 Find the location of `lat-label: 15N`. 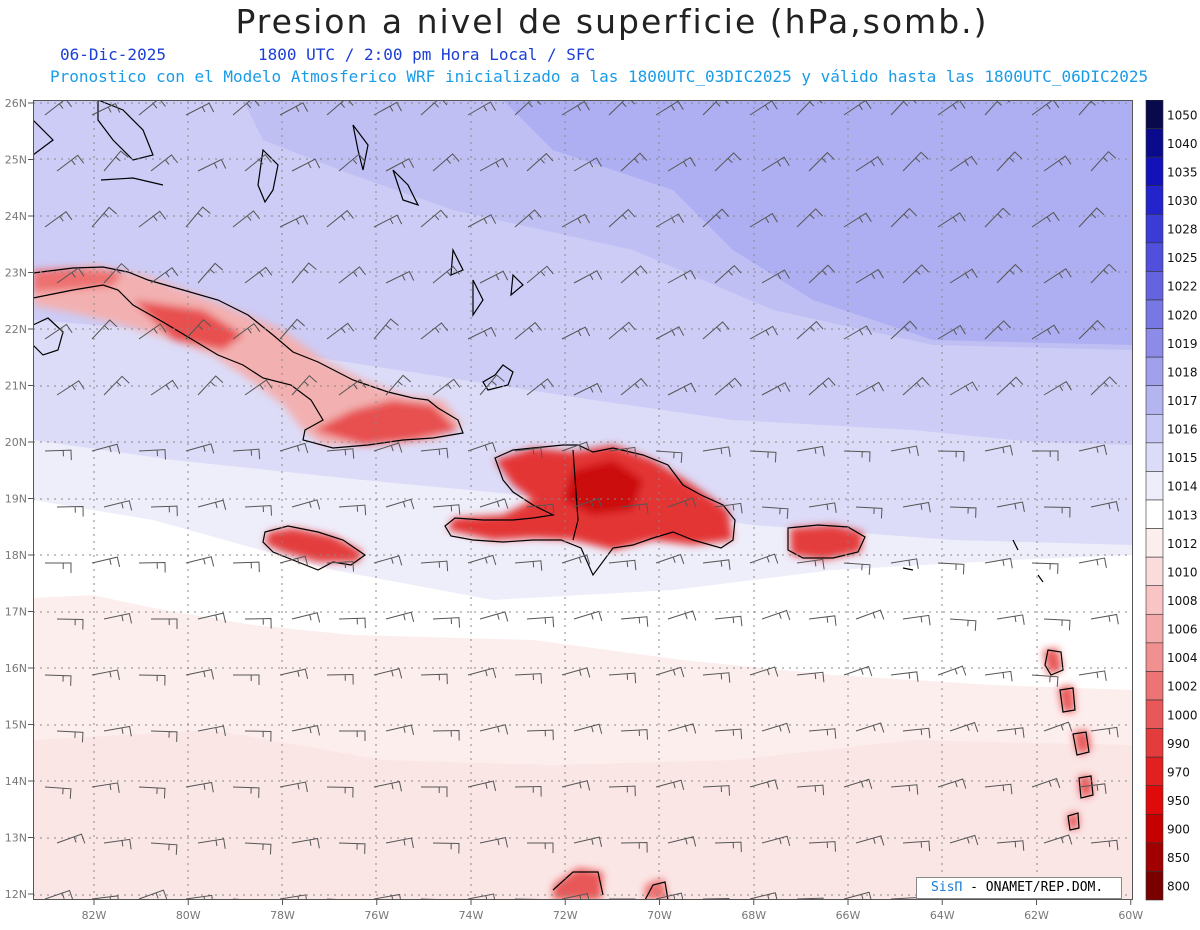

lat-label: 15N is located at coordinates (16, 725).